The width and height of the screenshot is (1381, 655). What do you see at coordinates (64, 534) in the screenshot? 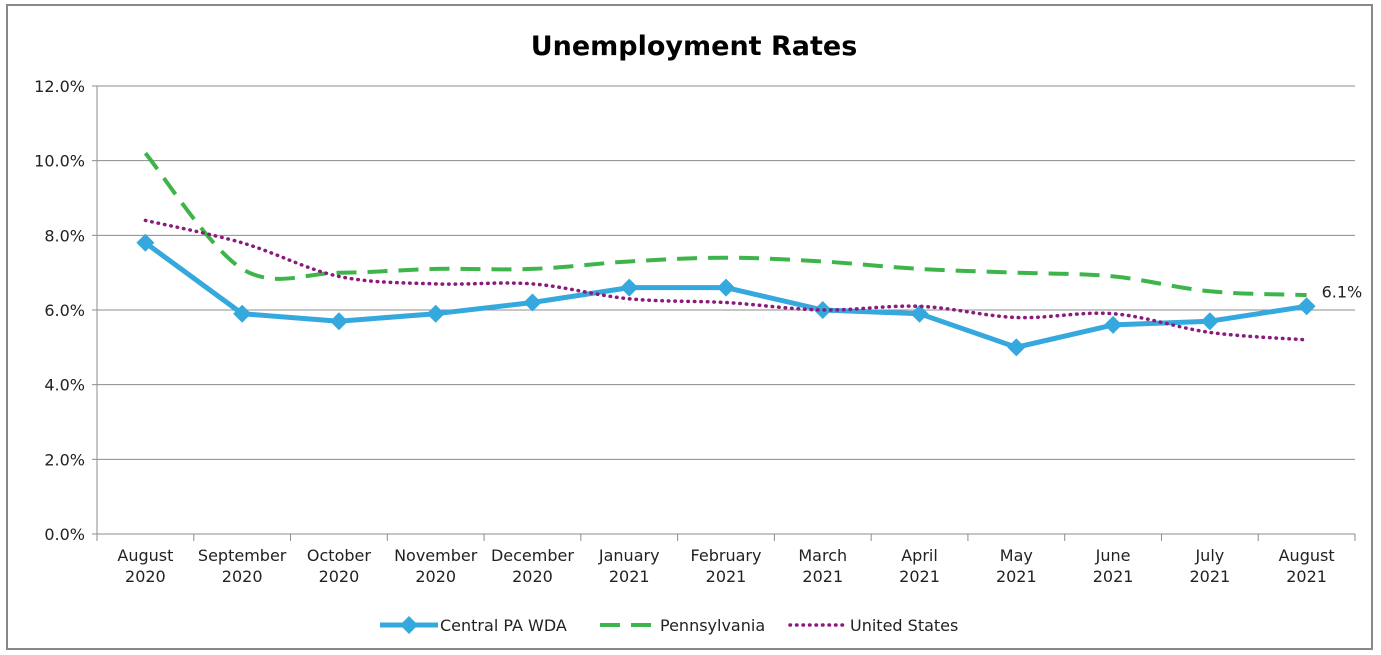
I see `y-tick-label: 0.0%` at bounding box center [64, 534].